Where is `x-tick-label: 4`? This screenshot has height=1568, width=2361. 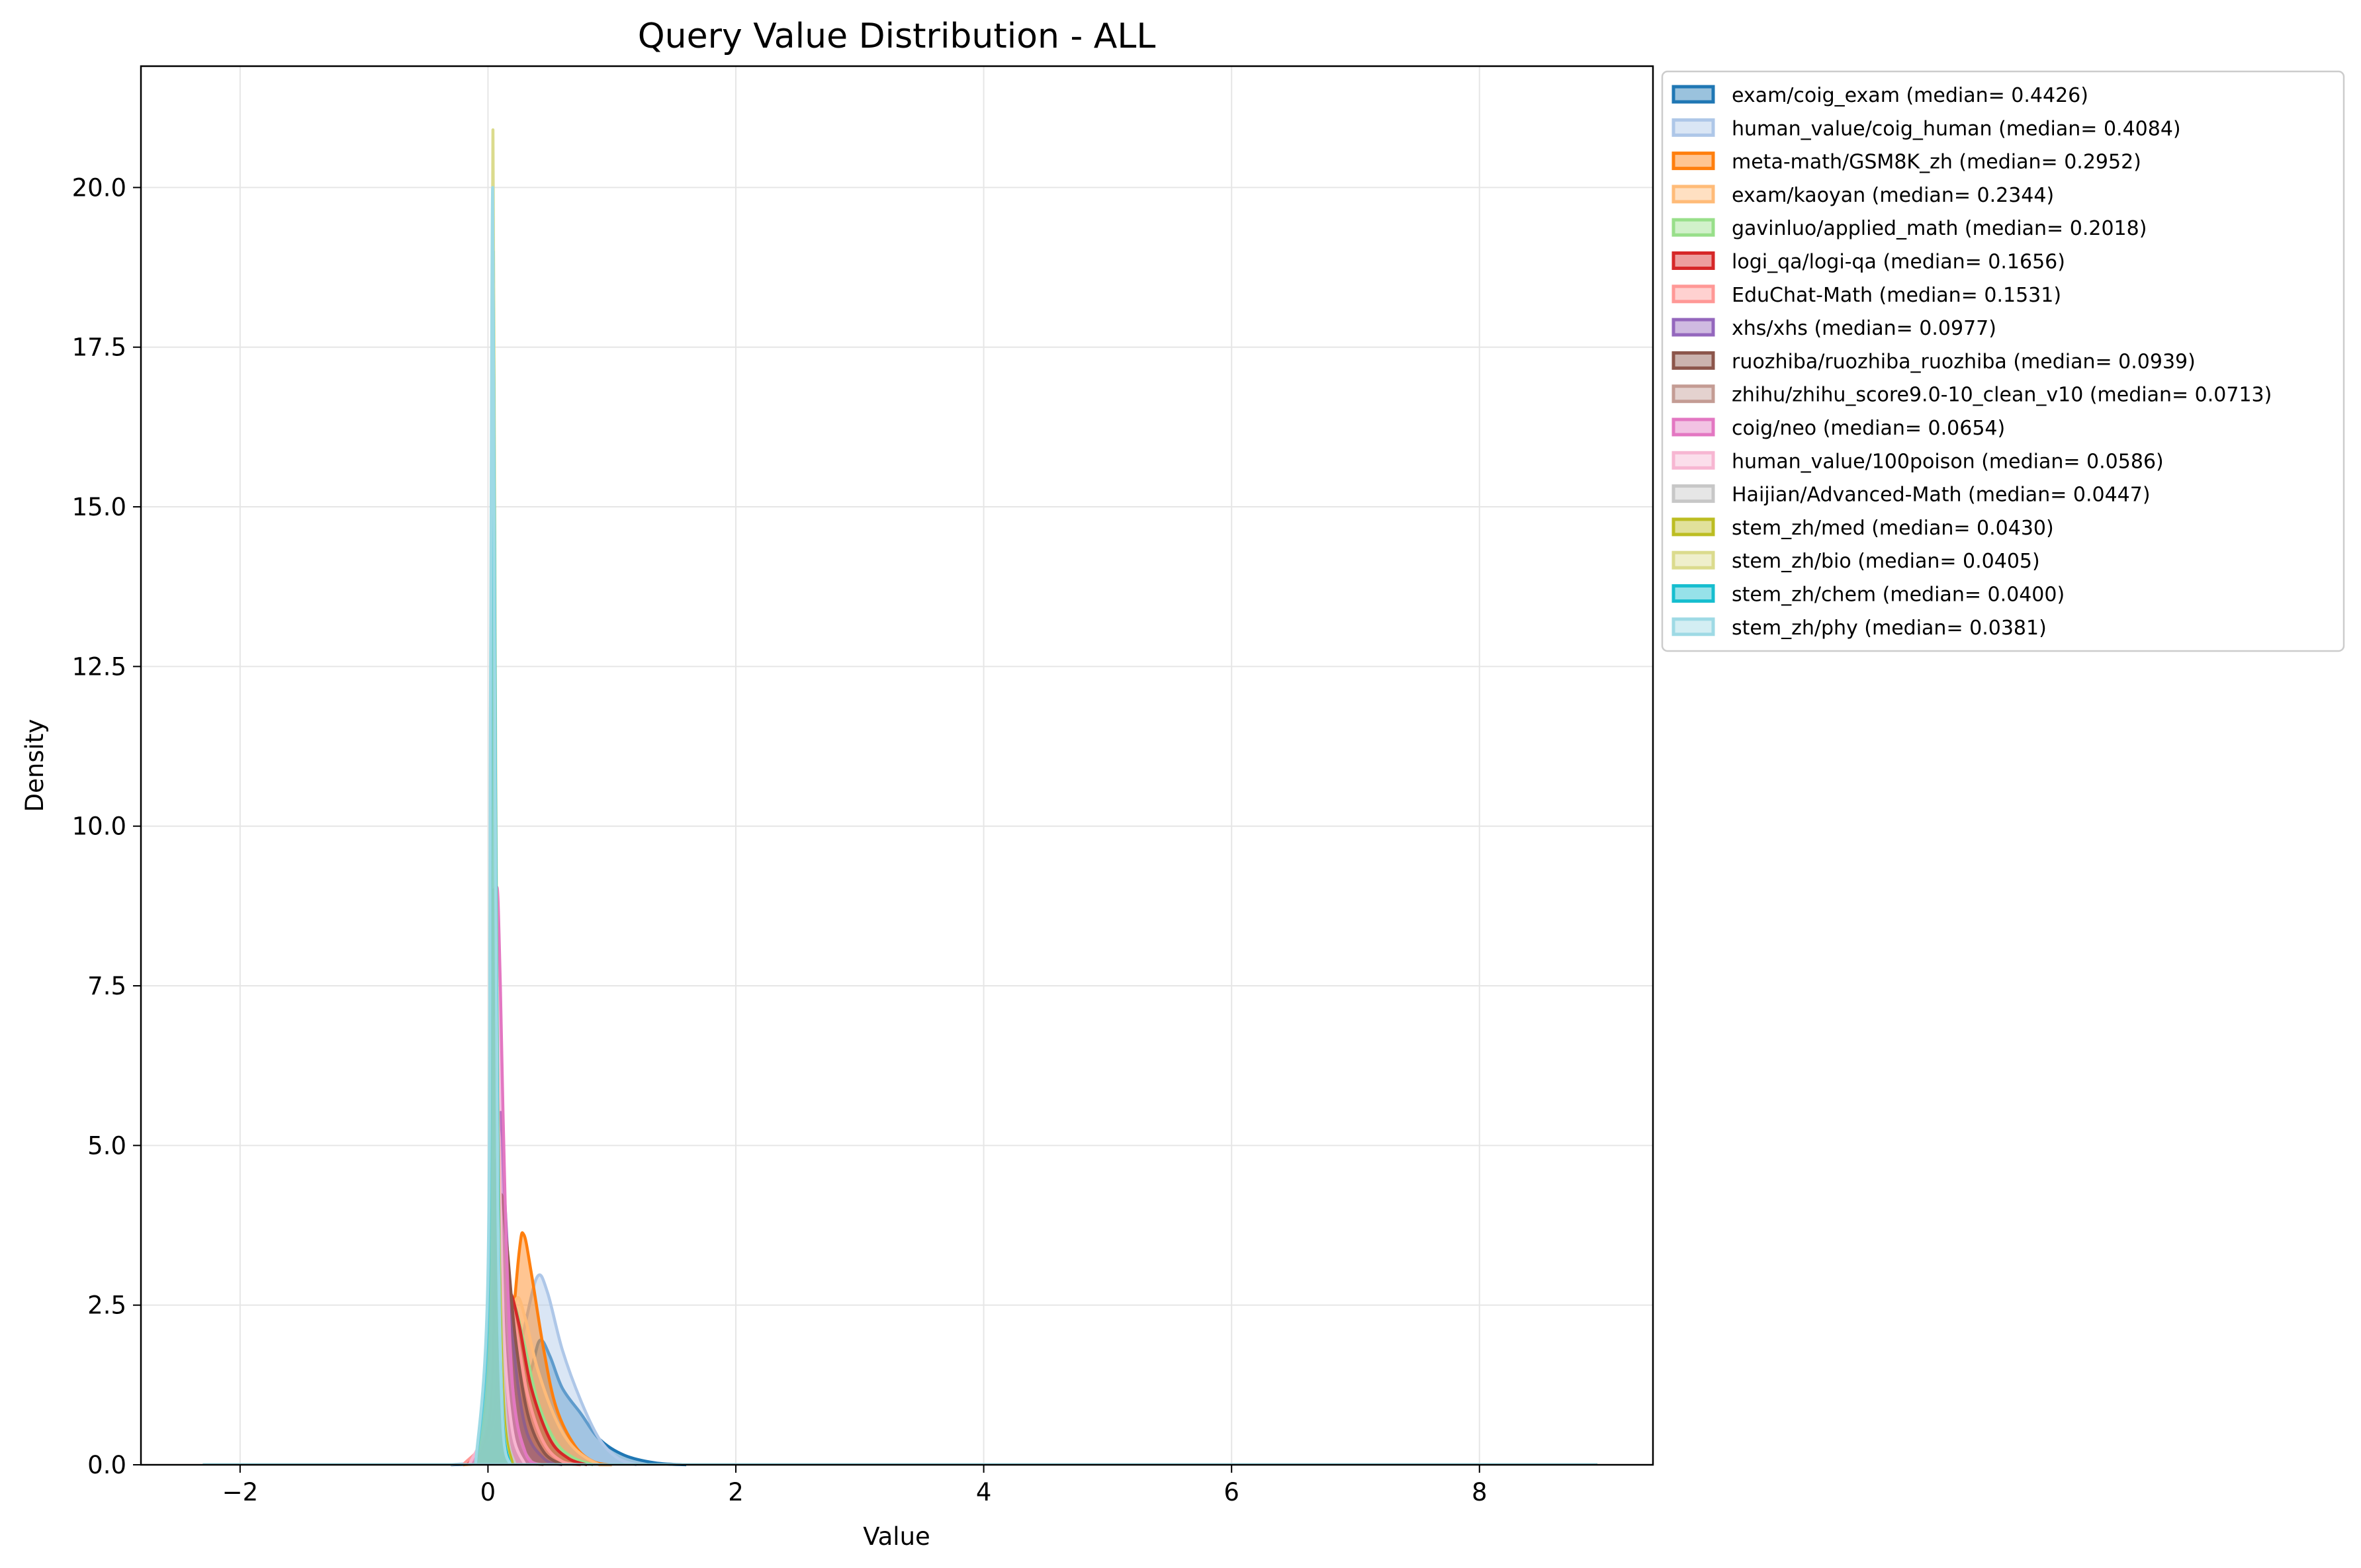 x-tick-label: 4 is located at coordinates (984, 1492).